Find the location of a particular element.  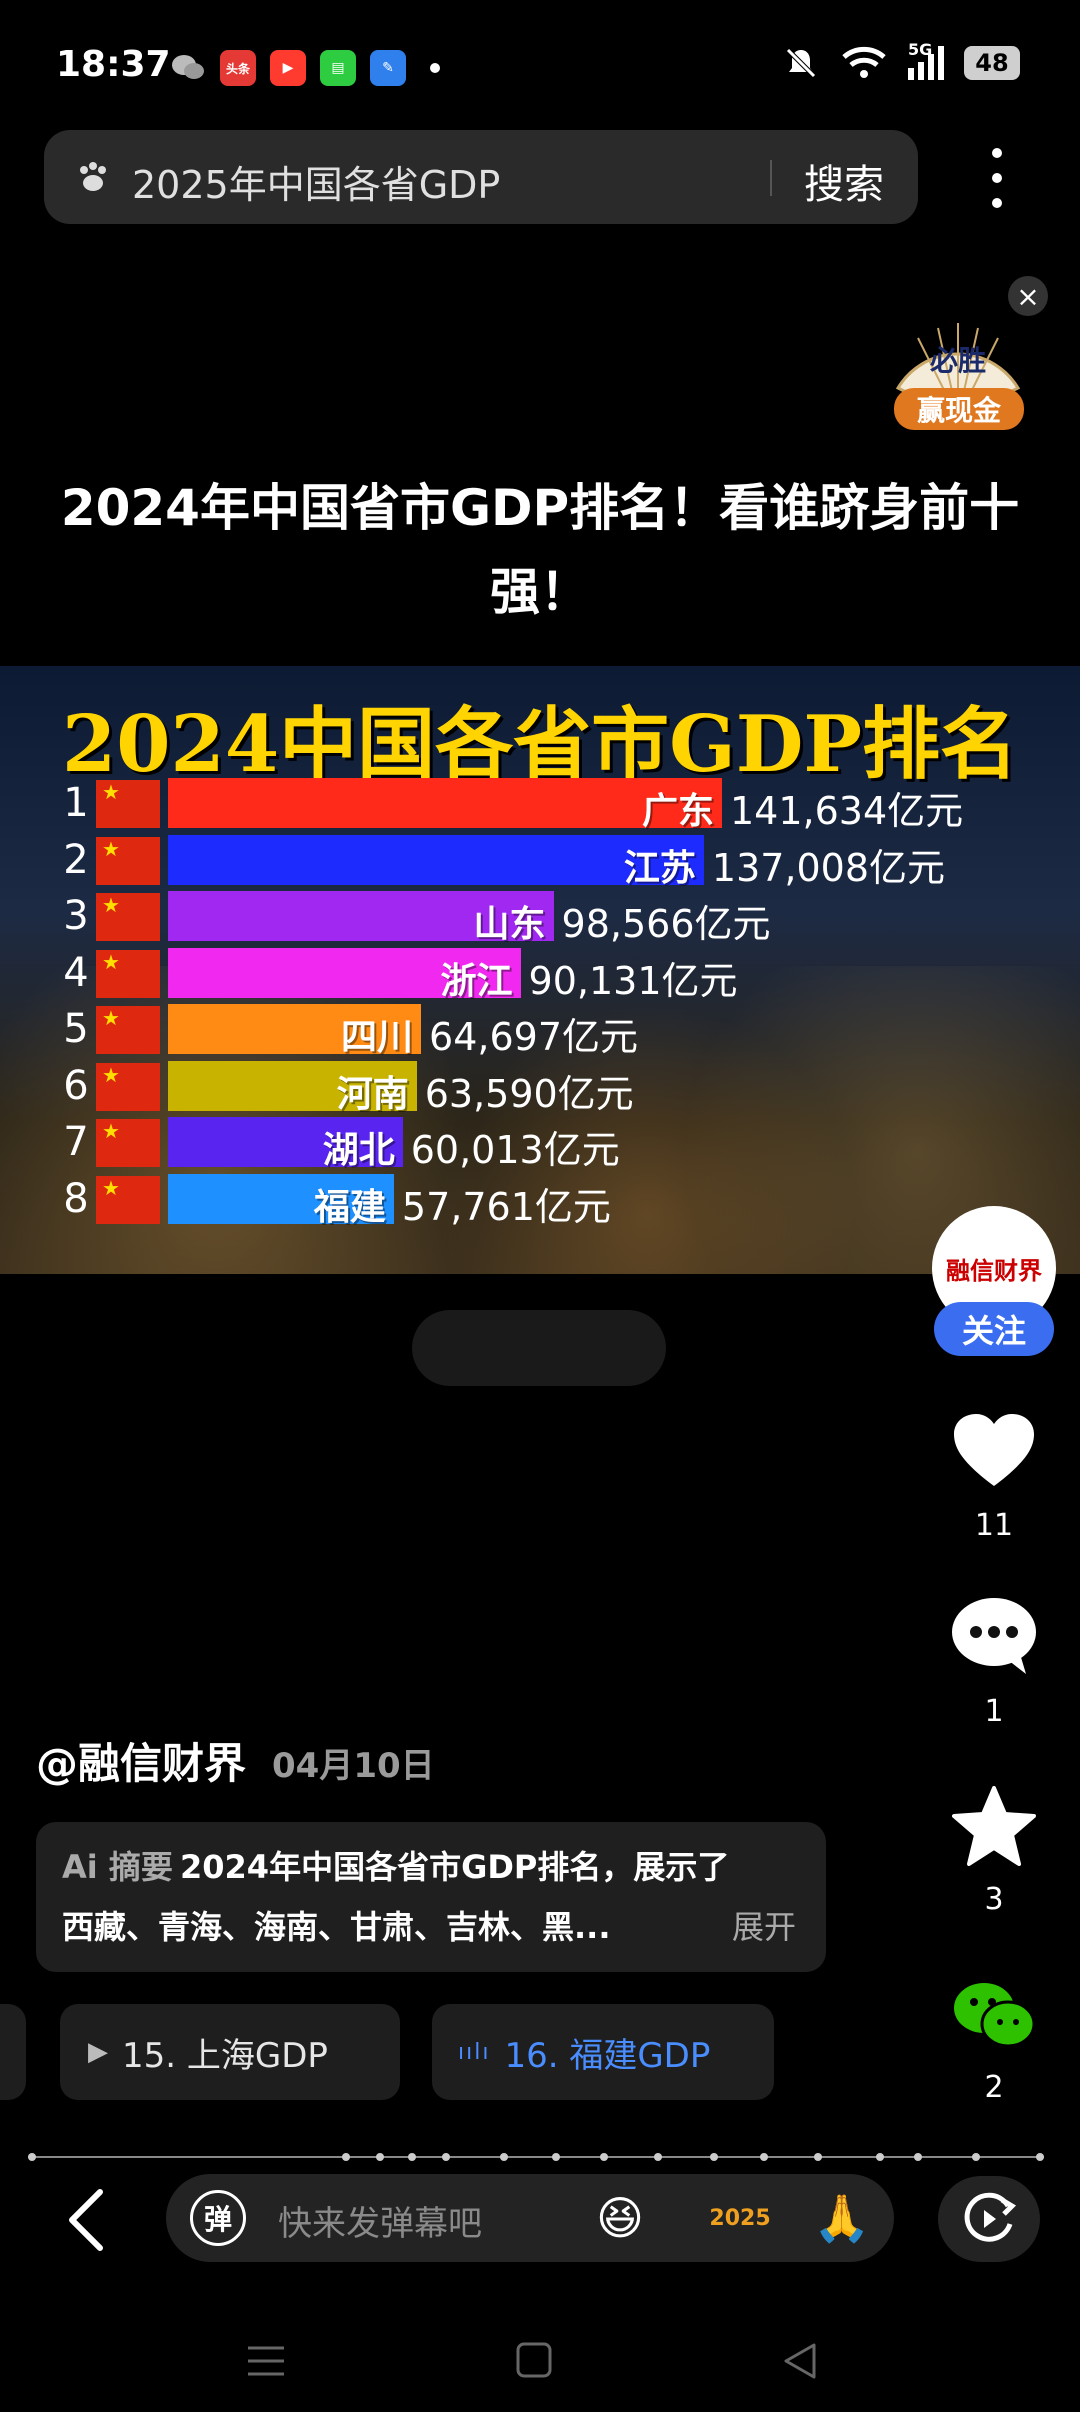

chart-bar: 湖北 is located at coordinates (285, 1144).